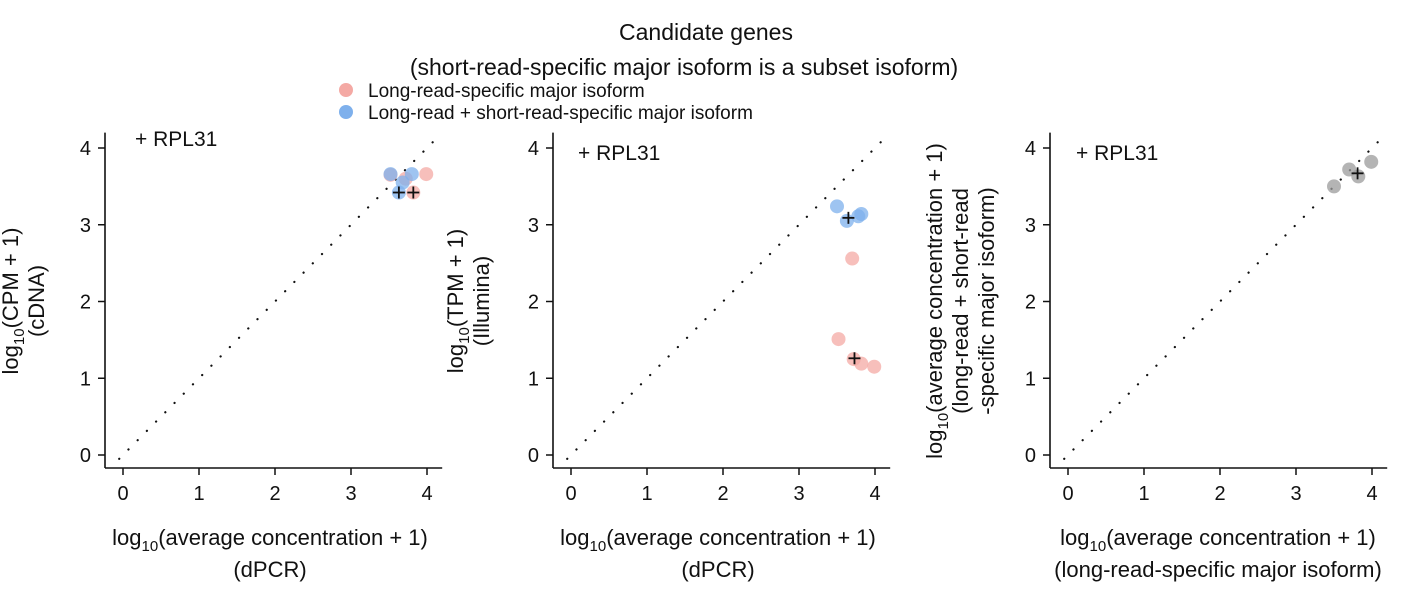 The image size is (1422, 598). Describe the element at coordinates (706, 32) in the screenshot. I see `figure-title: Candidate genes` at that location.